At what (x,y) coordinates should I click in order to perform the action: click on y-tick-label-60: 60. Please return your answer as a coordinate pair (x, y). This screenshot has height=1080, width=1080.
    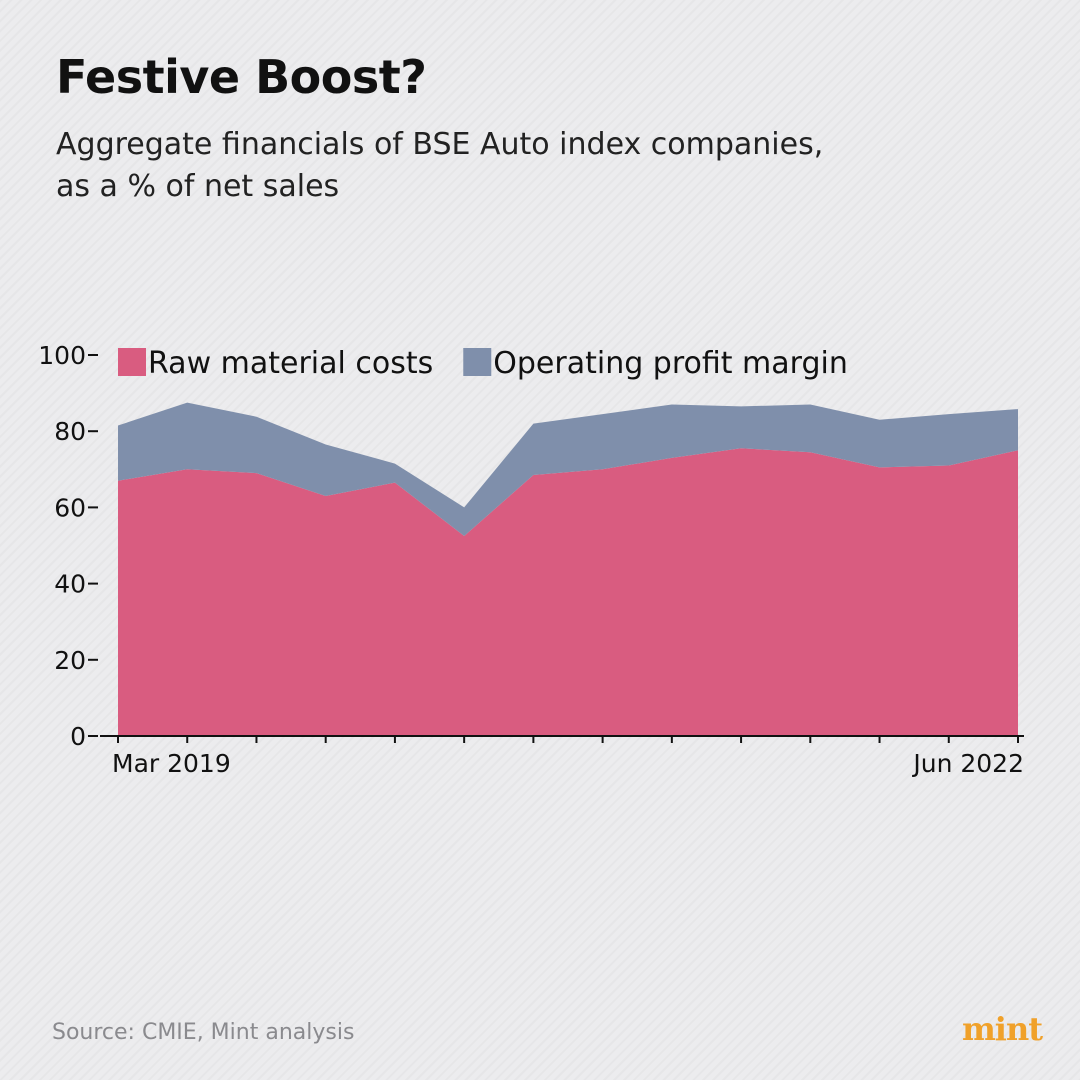
    Looking at the image, I should click on (70, 507).